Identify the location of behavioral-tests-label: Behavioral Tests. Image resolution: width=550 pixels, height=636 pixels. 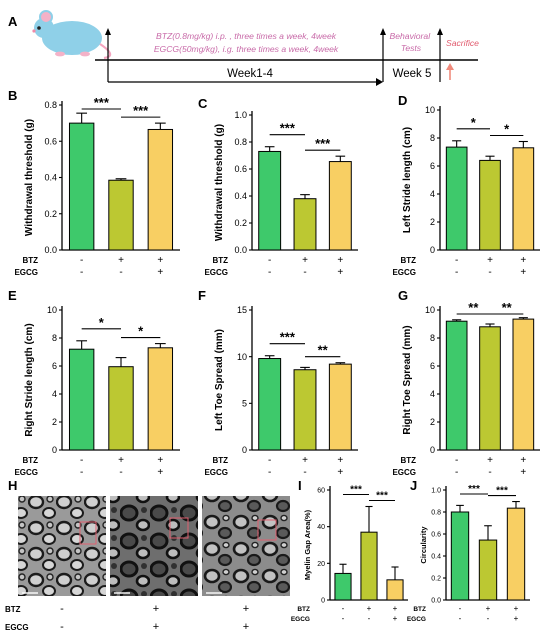
(411, 42).